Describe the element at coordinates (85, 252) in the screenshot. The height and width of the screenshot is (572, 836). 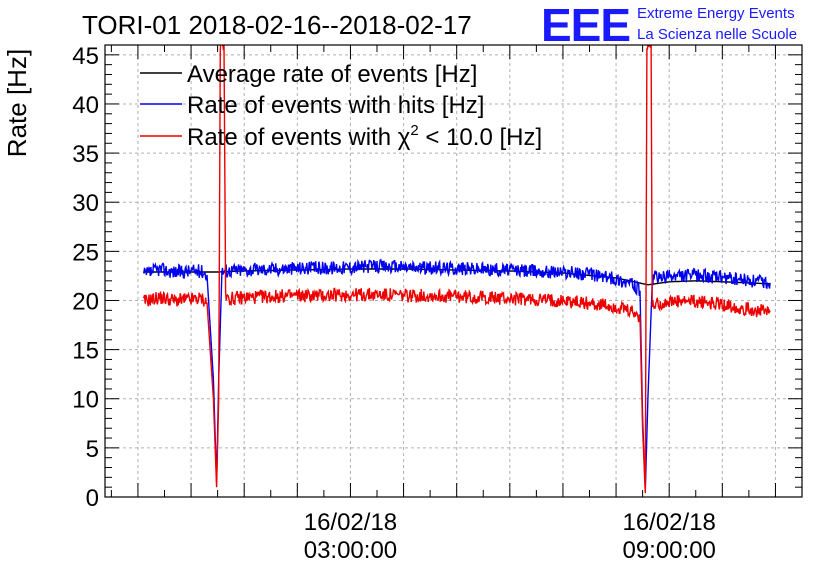
I see `y-tick-label: 25` at that location.